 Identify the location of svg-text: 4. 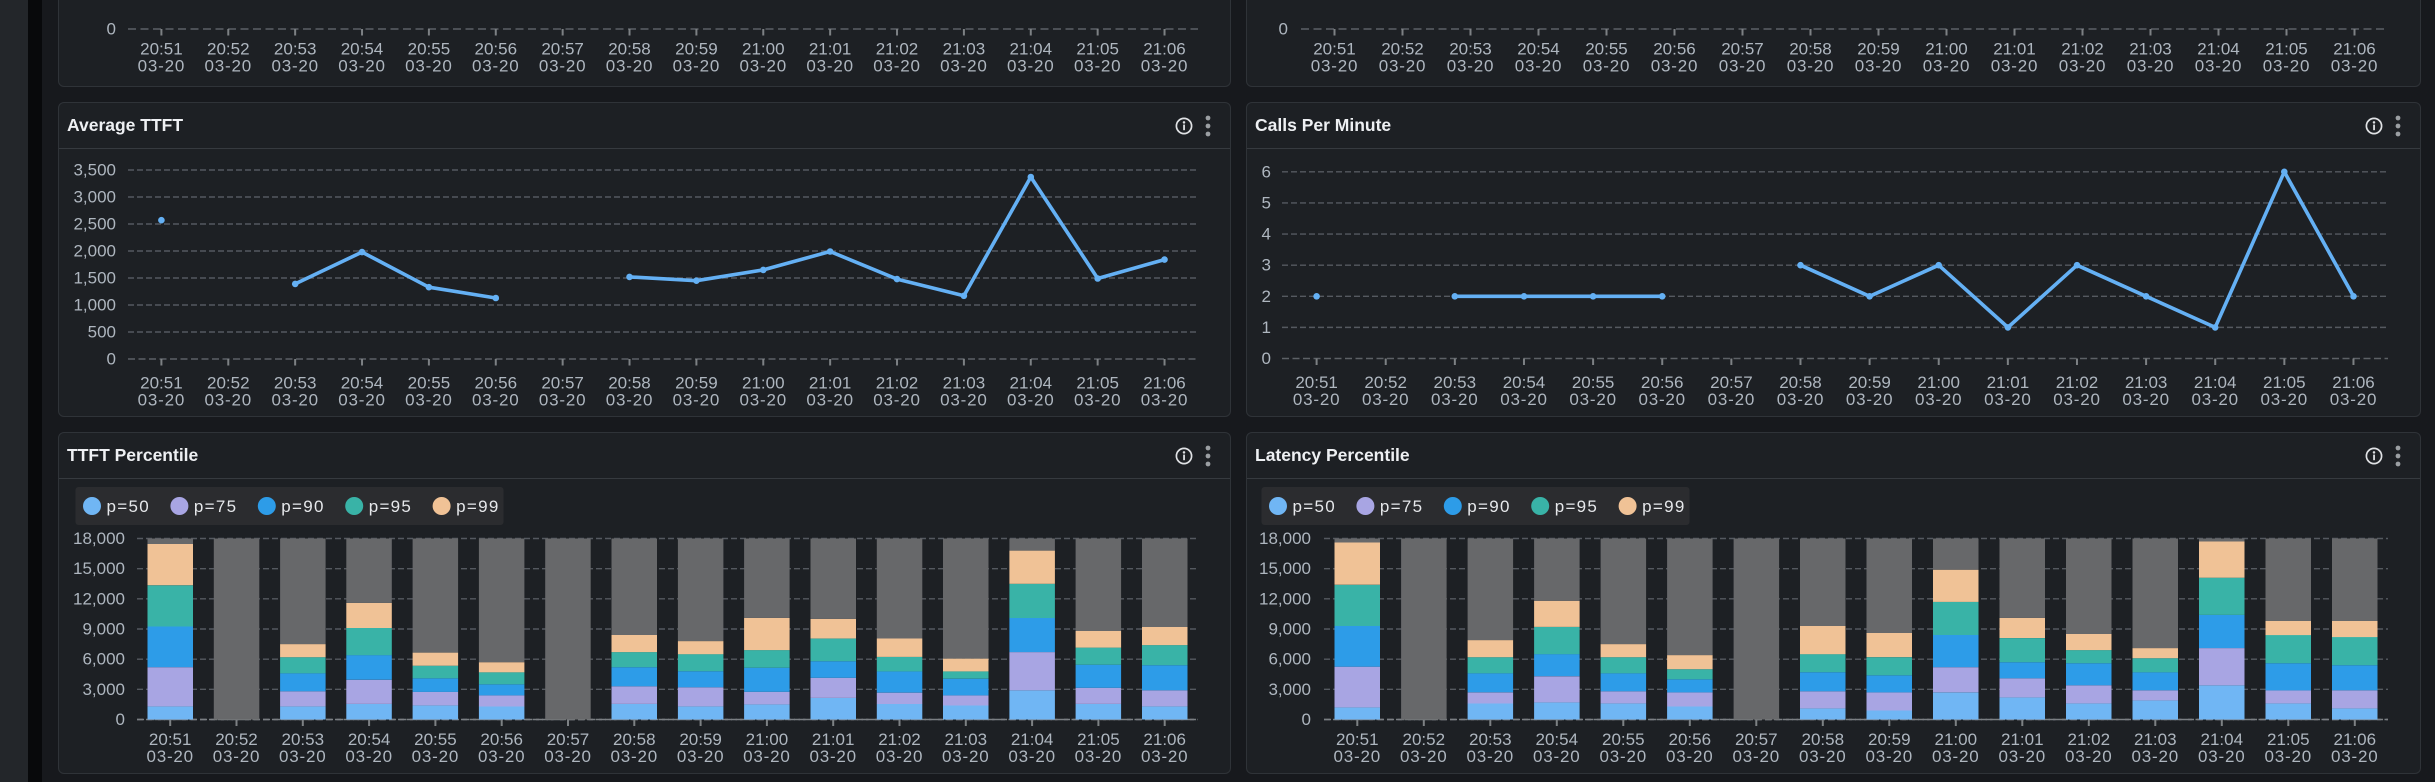
(1266, 234).